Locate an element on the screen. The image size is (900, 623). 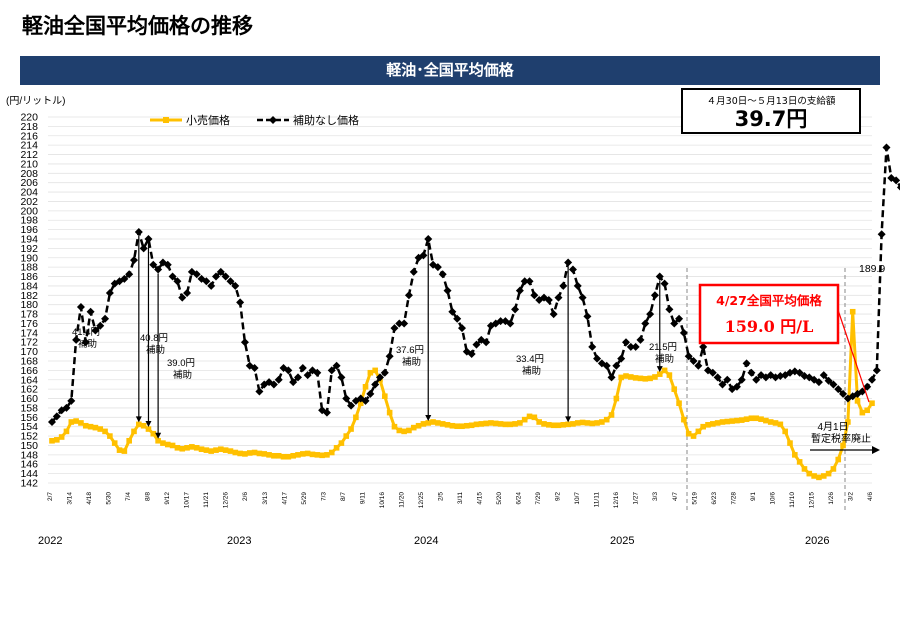
x-tick-label: 1/27 is located at coordinates (636, 498).